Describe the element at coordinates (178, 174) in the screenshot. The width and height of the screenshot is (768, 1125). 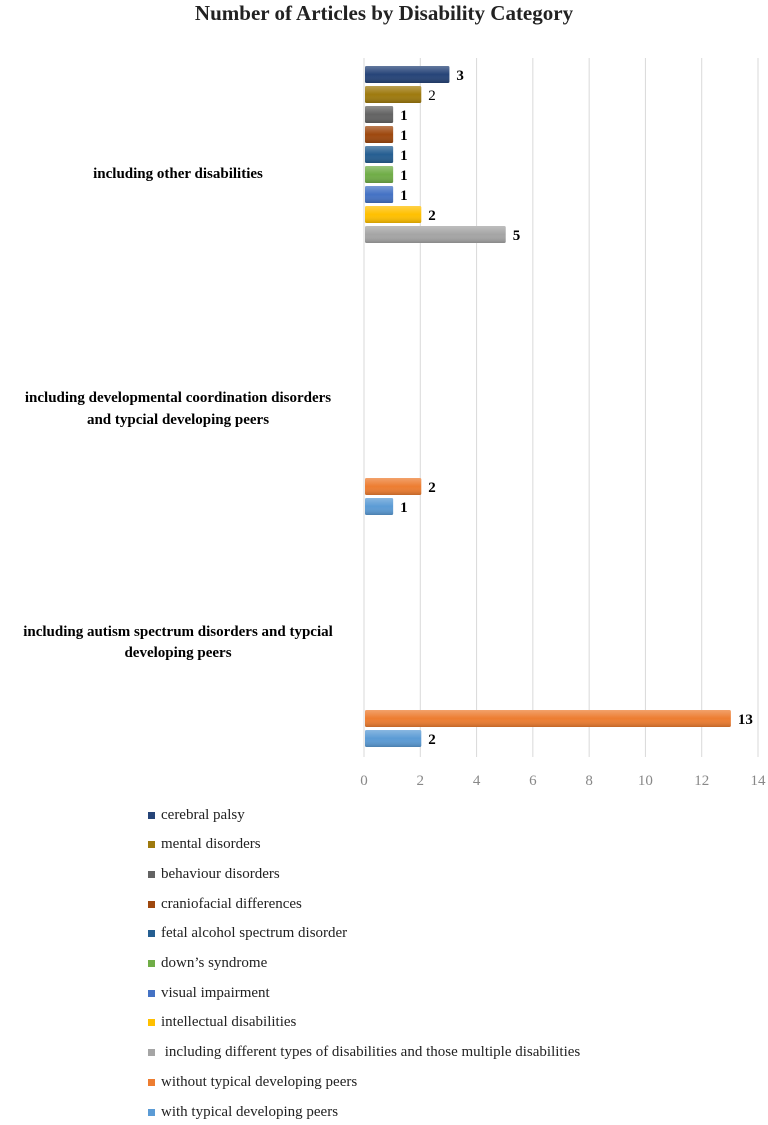
I see `category-label: including other disabilities` at that location.